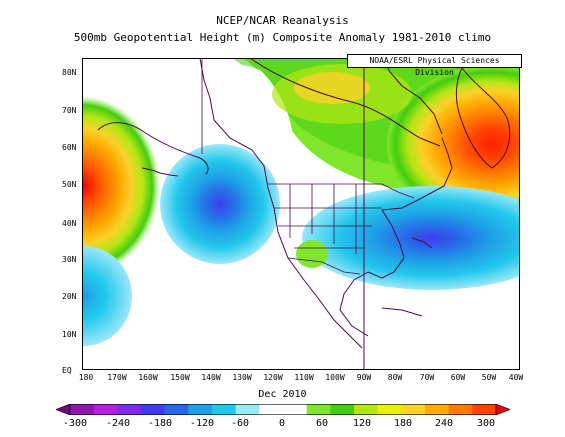  What do you see at coordinates (118, 423) in the screenshot?
I see `colorbar-tick: -240` at bounding box center [118, 423].